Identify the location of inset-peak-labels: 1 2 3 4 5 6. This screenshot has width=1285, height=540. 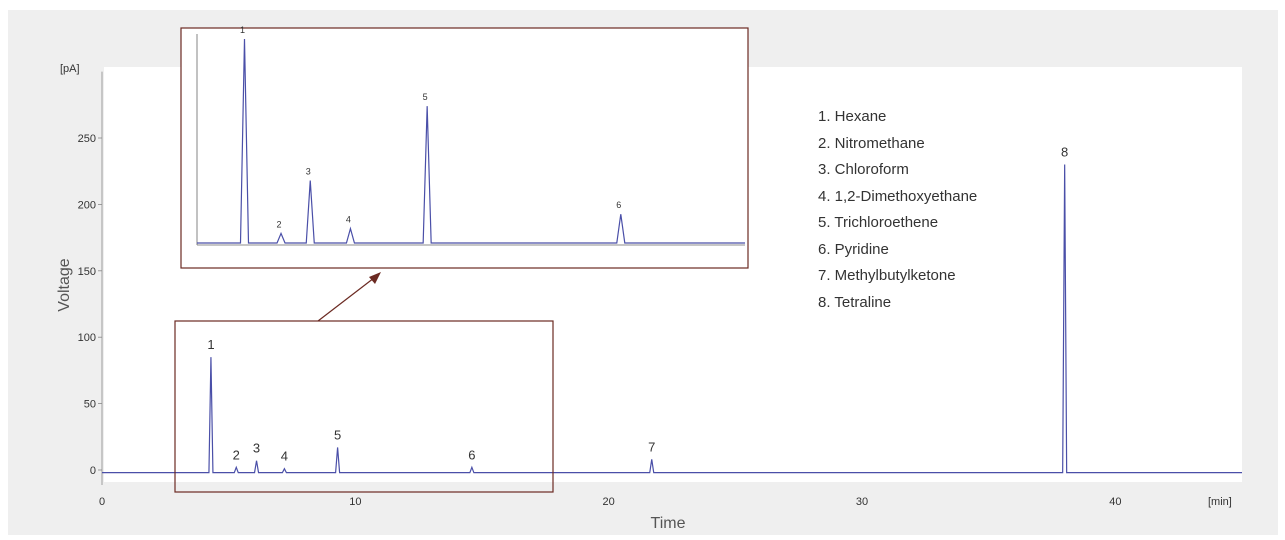
(430, 127).